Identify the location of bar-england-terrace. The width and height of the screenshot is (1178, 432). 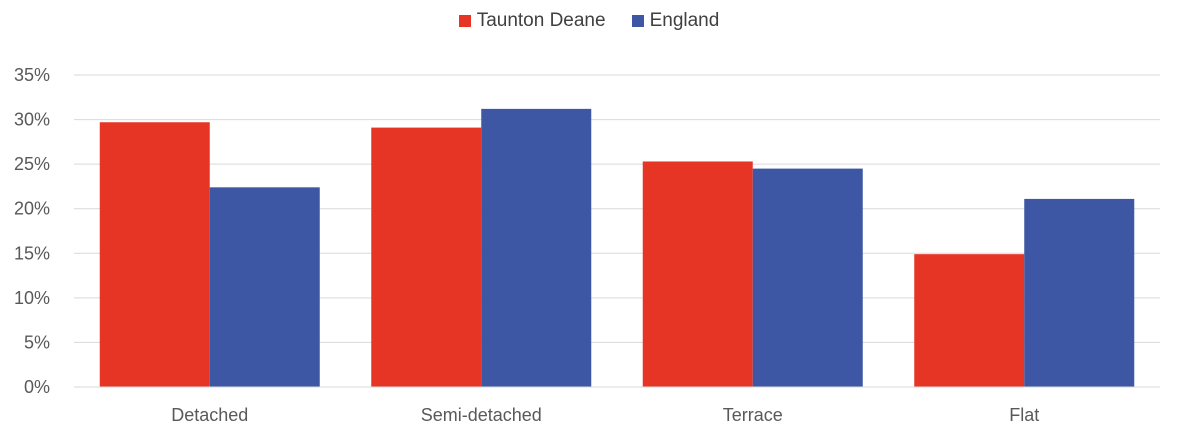
(807, 277).